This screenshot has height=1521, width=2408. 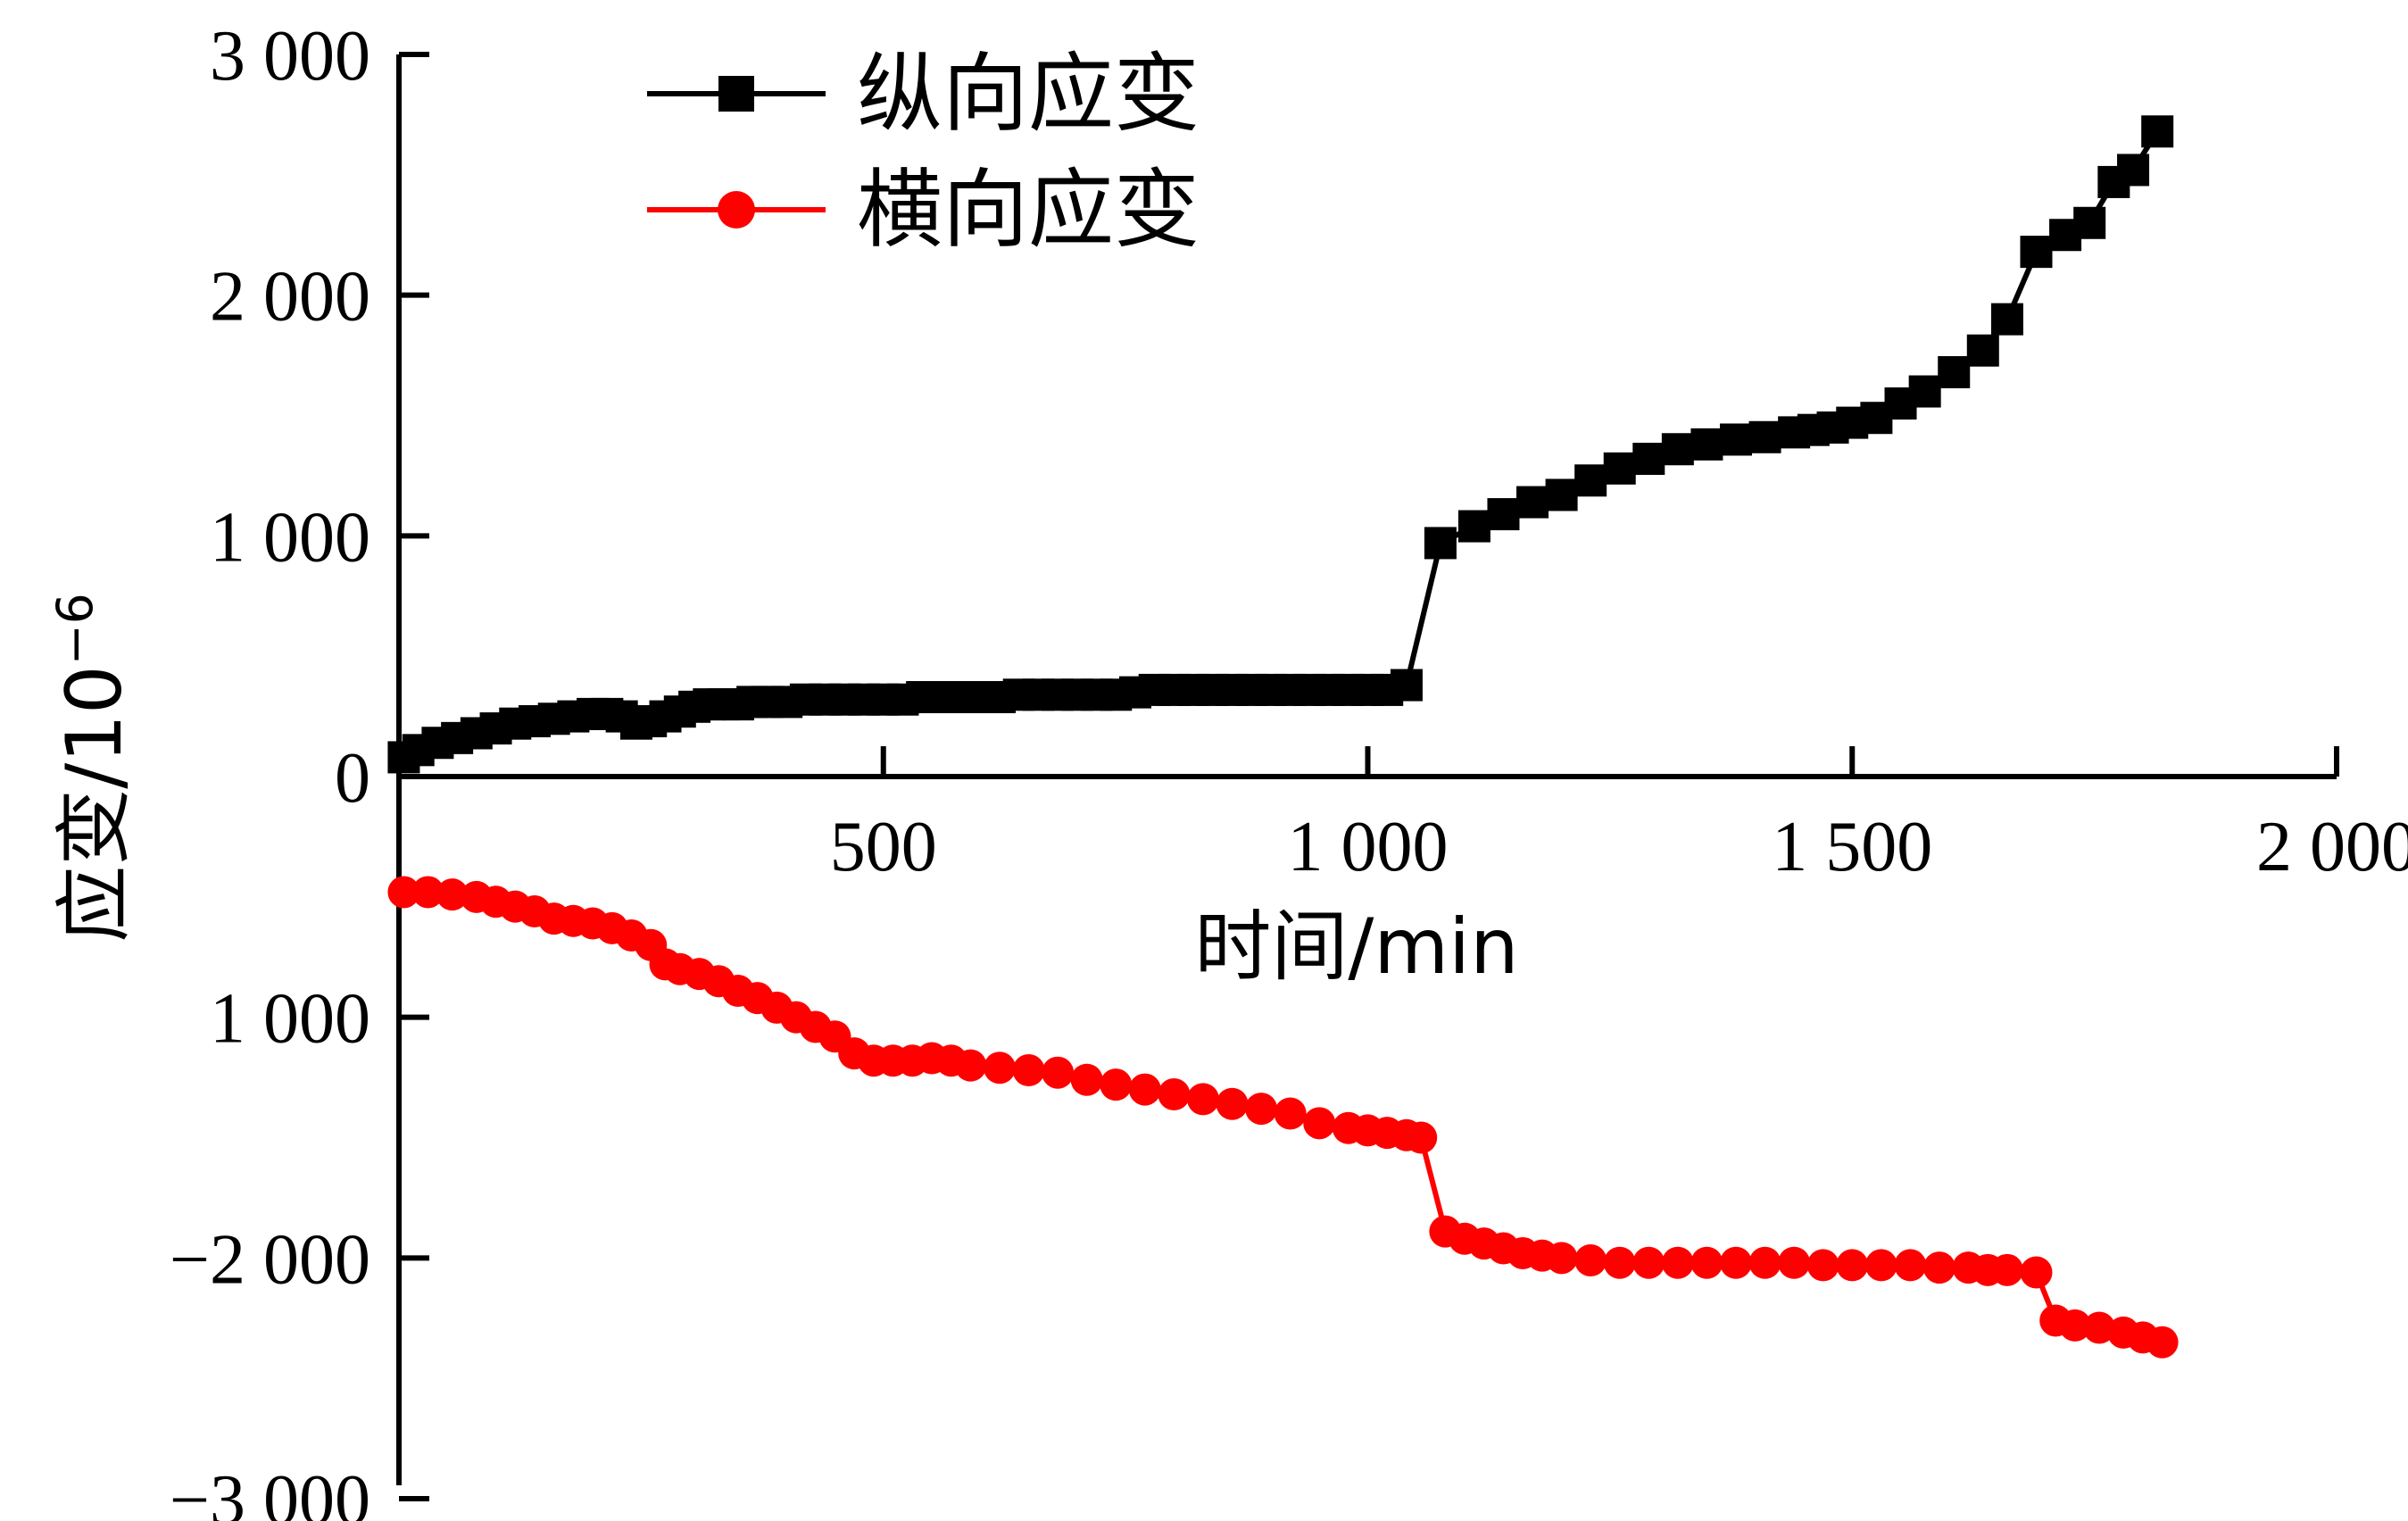 What do you see at coordinates (883, 847) in the screenshot?
I see `x-tick-label: 500` at bounding box center [883, 847].